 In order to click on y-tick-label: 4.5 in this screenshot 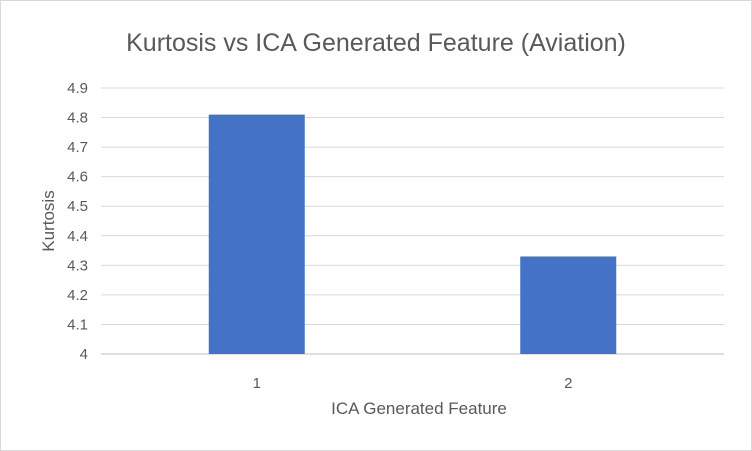, I will do `click(77, 206)`.